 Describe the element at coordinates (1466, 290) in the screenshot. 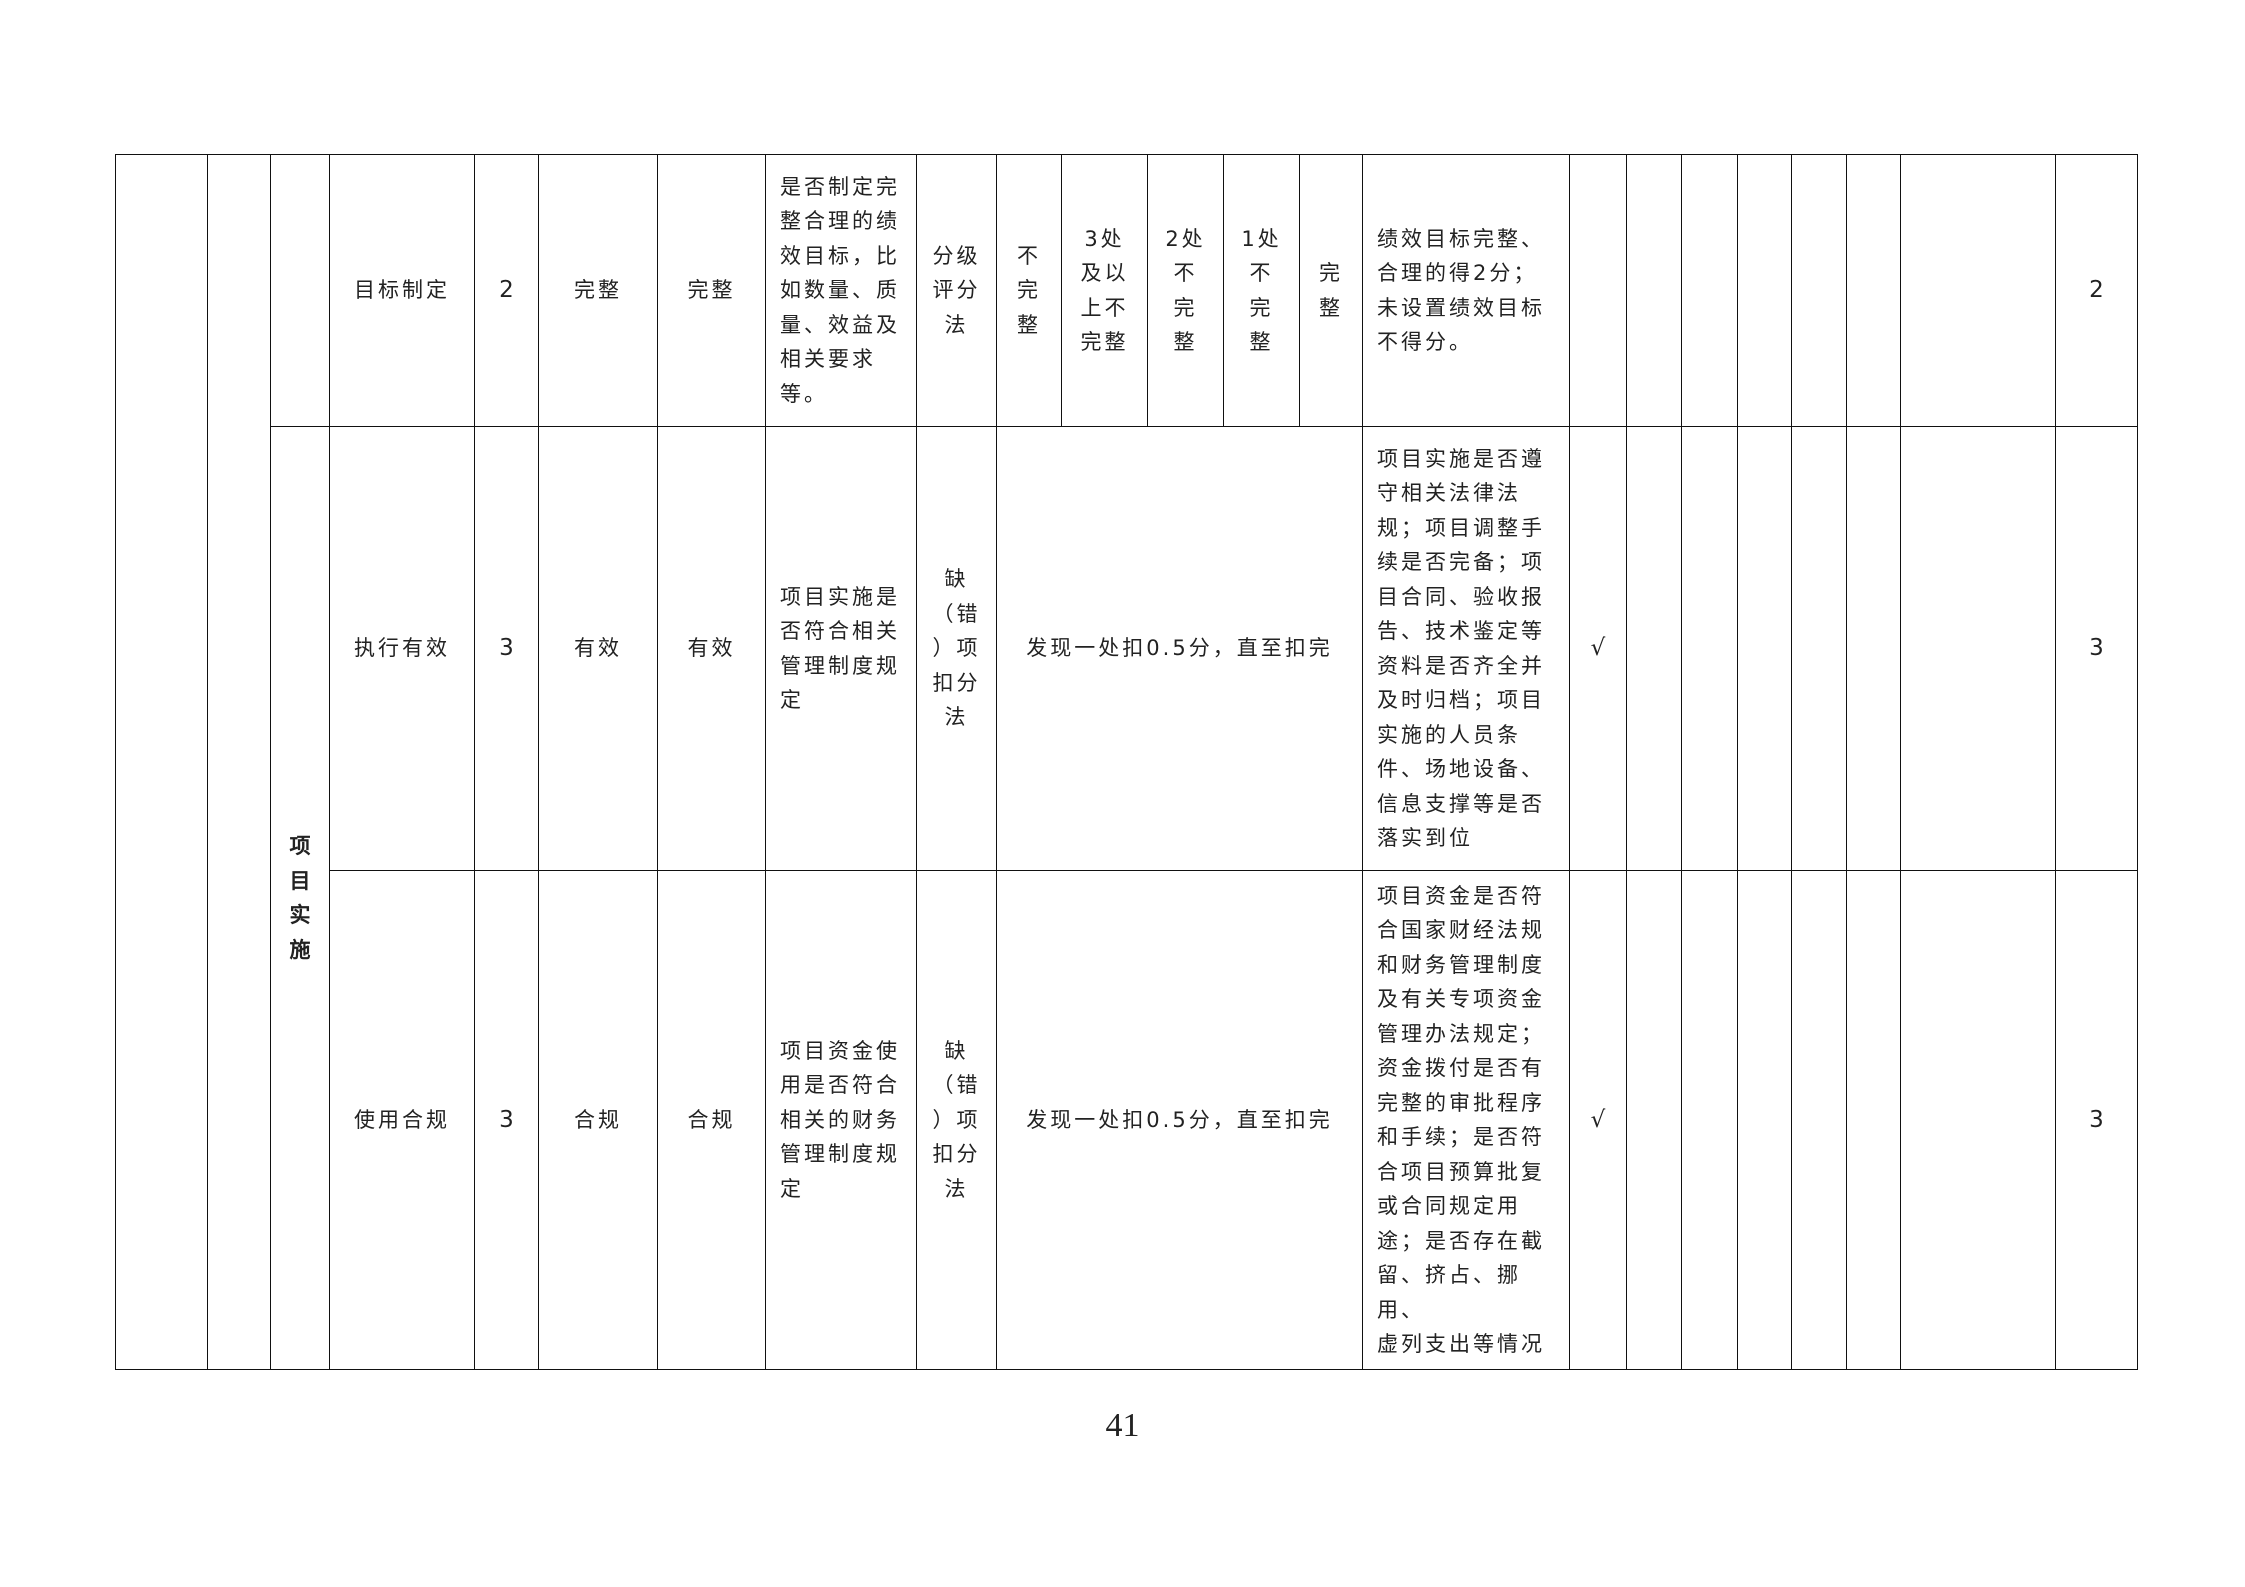

I see `criteria-cell: 绩效目标完整、 合理的得2分； 未设置绩效目标 不得分。` at that location.